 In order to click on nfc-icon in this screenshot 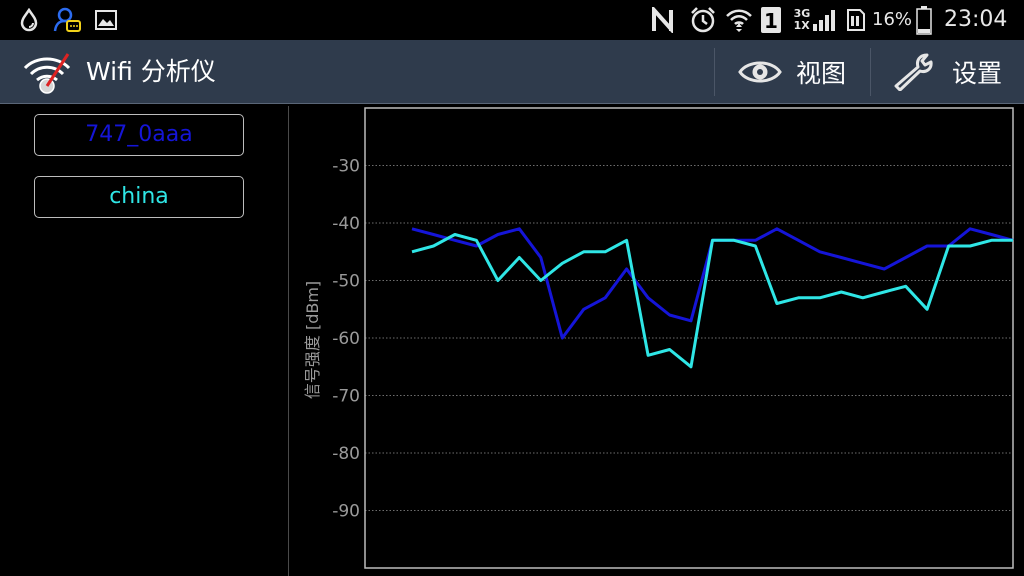, I will do `click(664, 20)`.